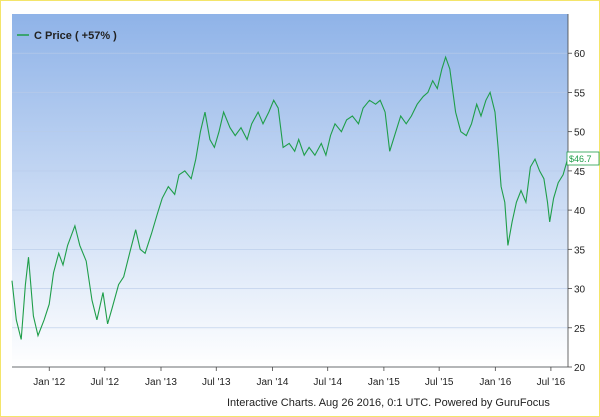 Image resolution: width=600 pixels, height=417 pixels. I want to click on x-tick-label: Jan '12, so click(49, 382).